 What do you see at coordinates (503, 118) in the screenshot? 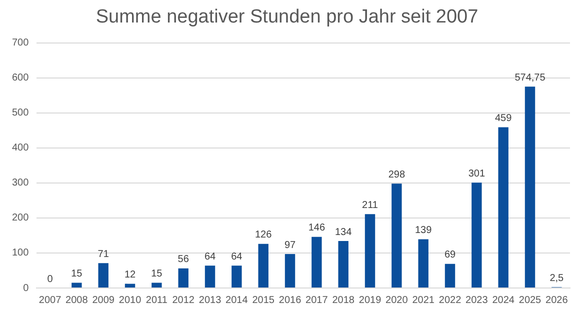
I see `data-label: 459` at bounding box center [503, 118].